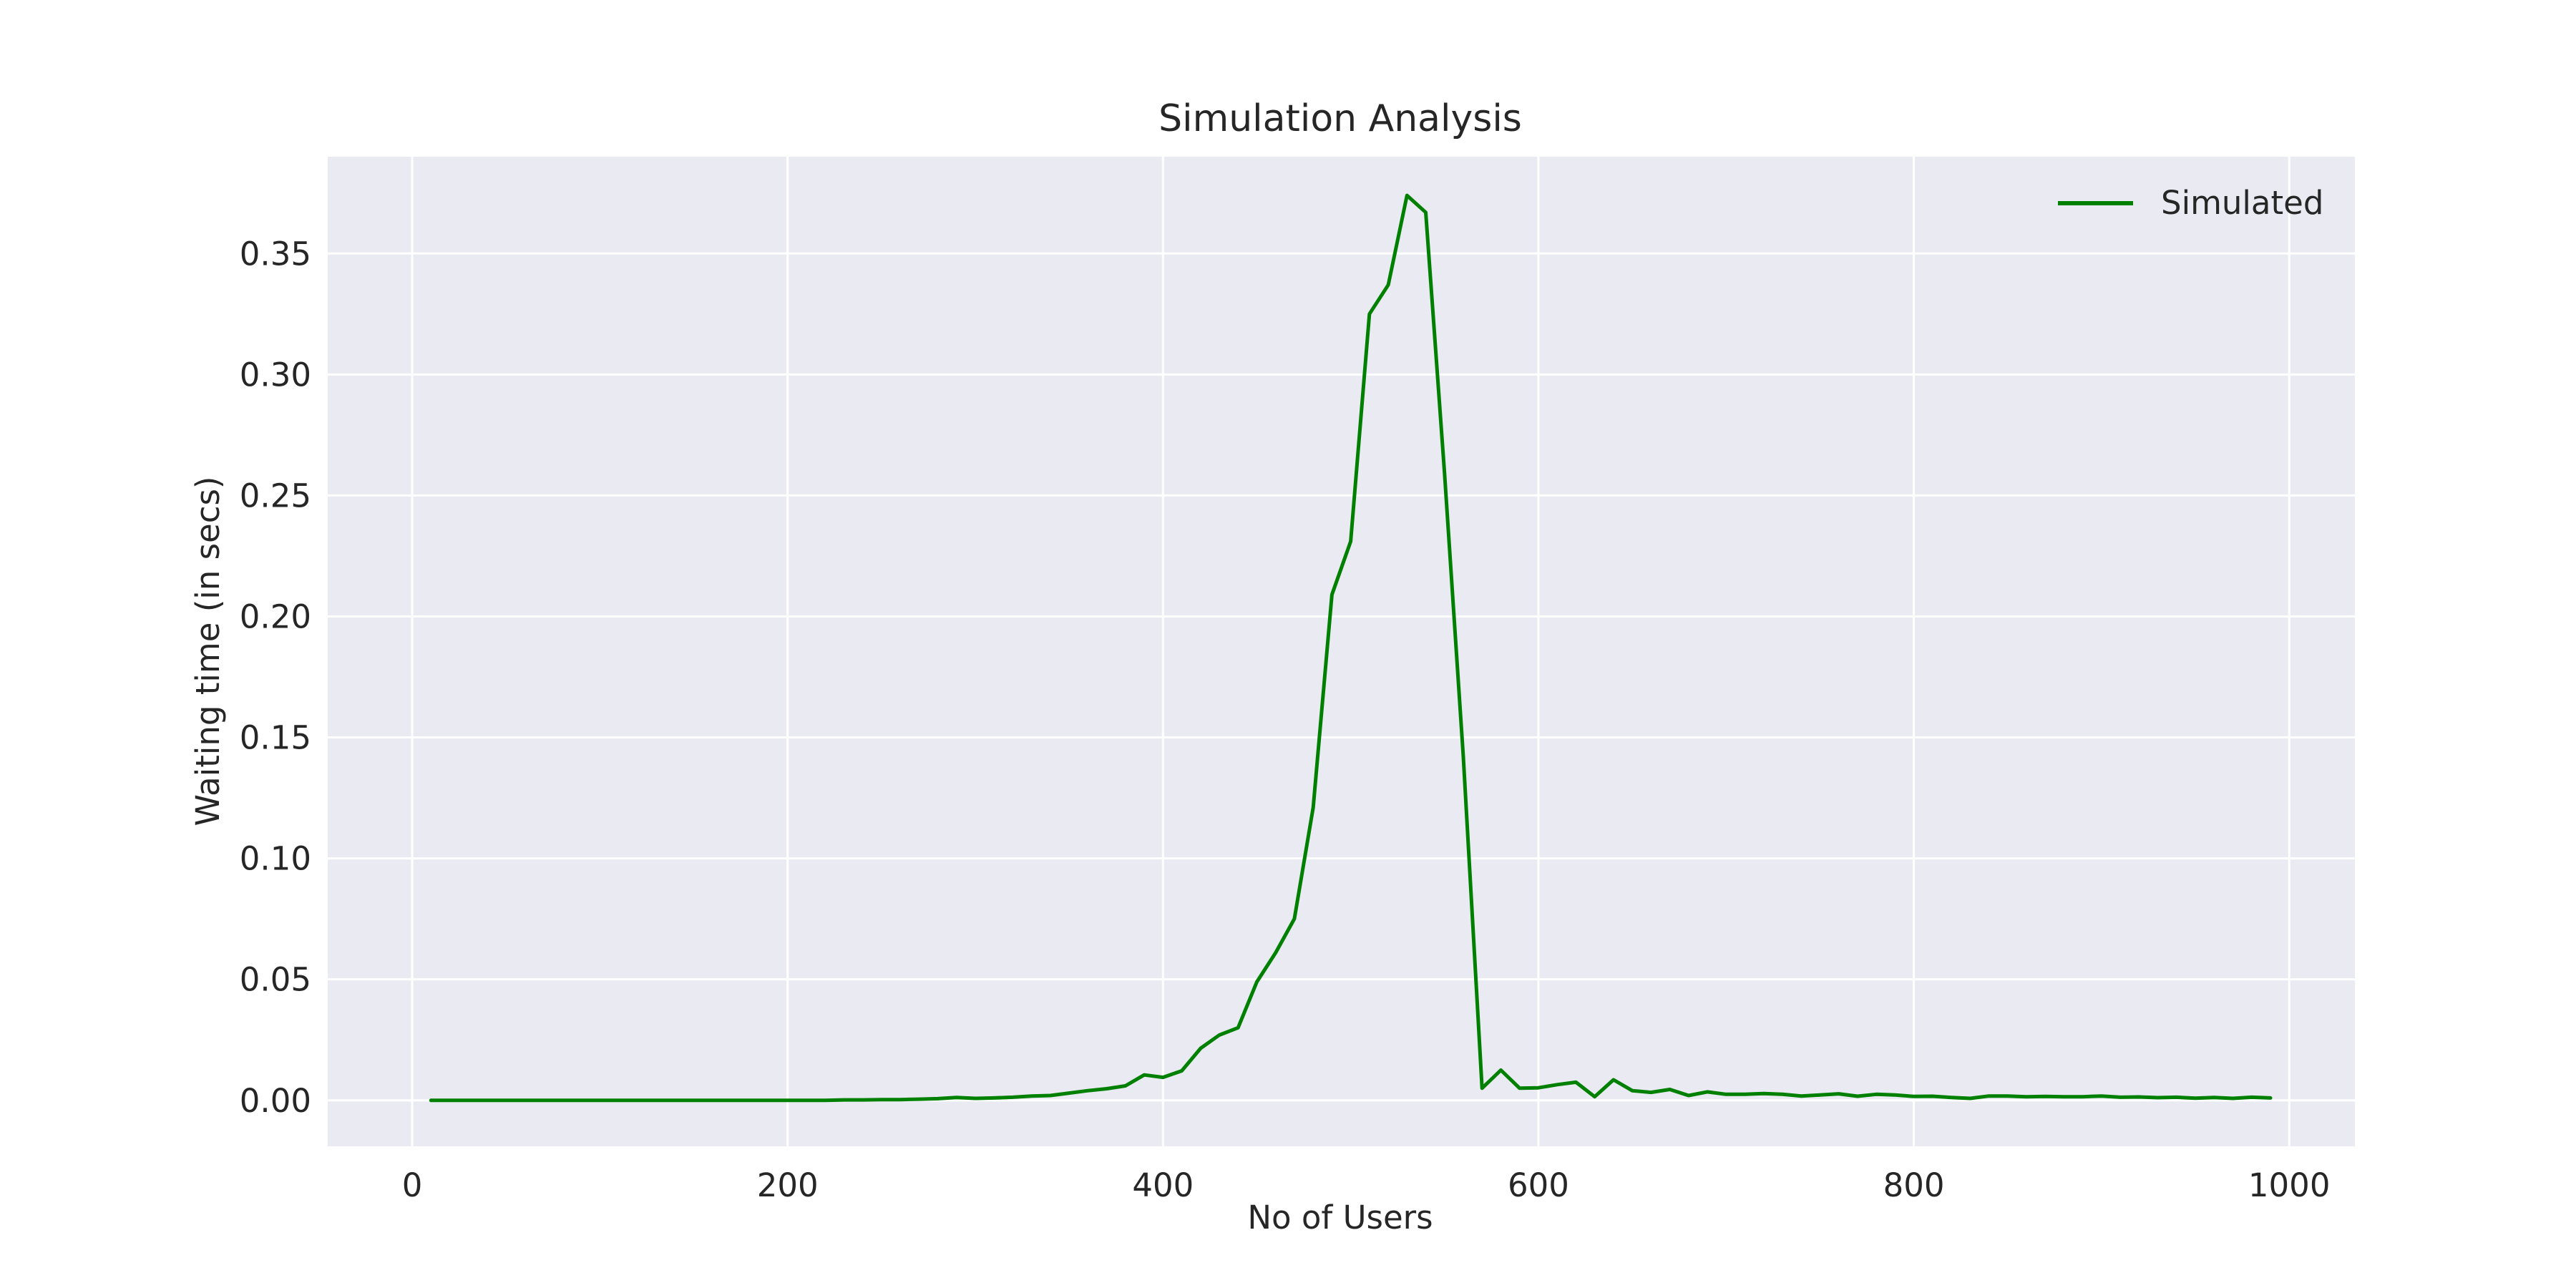 Image resolution: width=2576 pixels, height=1288 pixels. What do you see at coordinates (412, 1185) in the screenshot?
I see `x-tick-label: 0` at bounding box center [412, 1185].